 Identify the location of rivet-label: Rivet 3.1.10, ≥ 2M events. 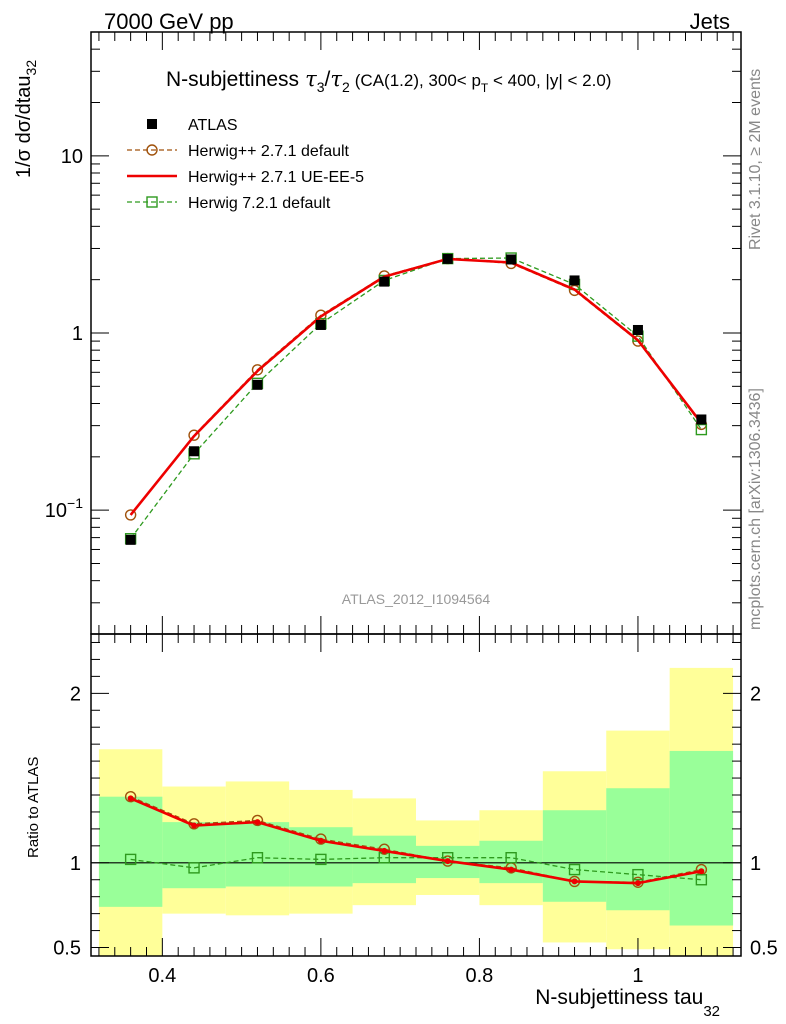
(755, 159).